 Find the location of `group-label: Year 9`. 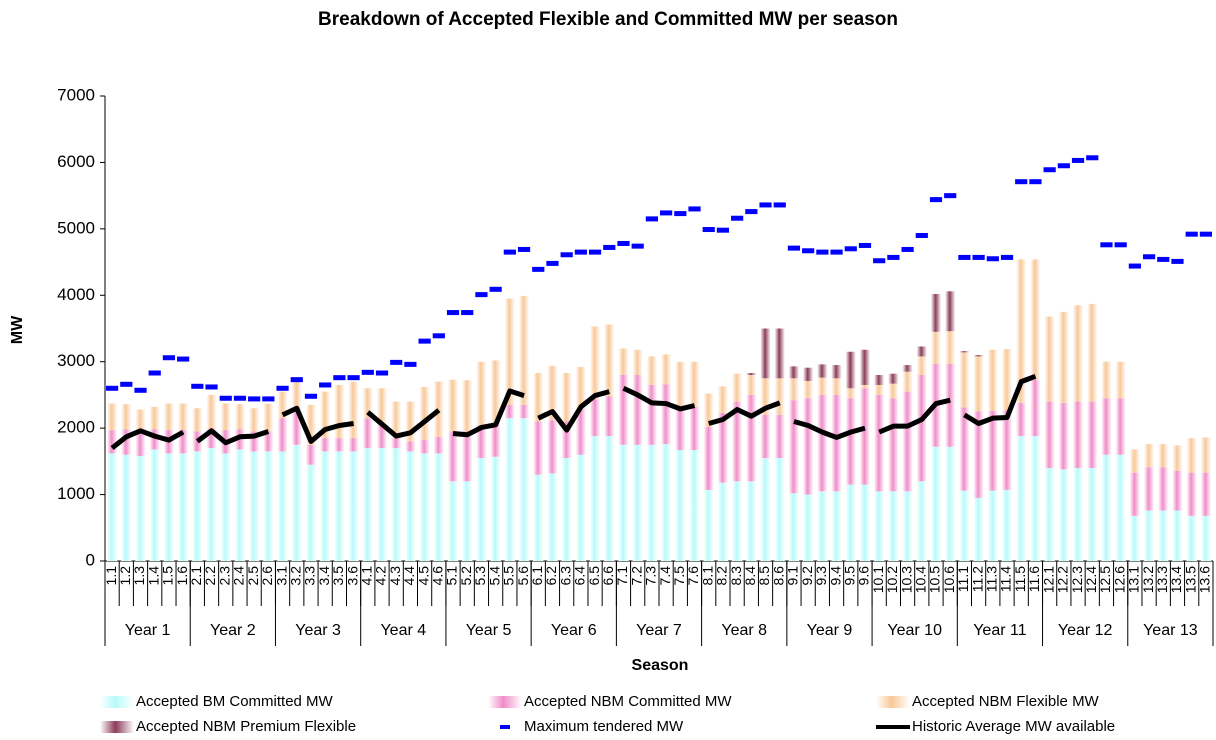

group-label: Year 9 is located at coordinates (830, 630).